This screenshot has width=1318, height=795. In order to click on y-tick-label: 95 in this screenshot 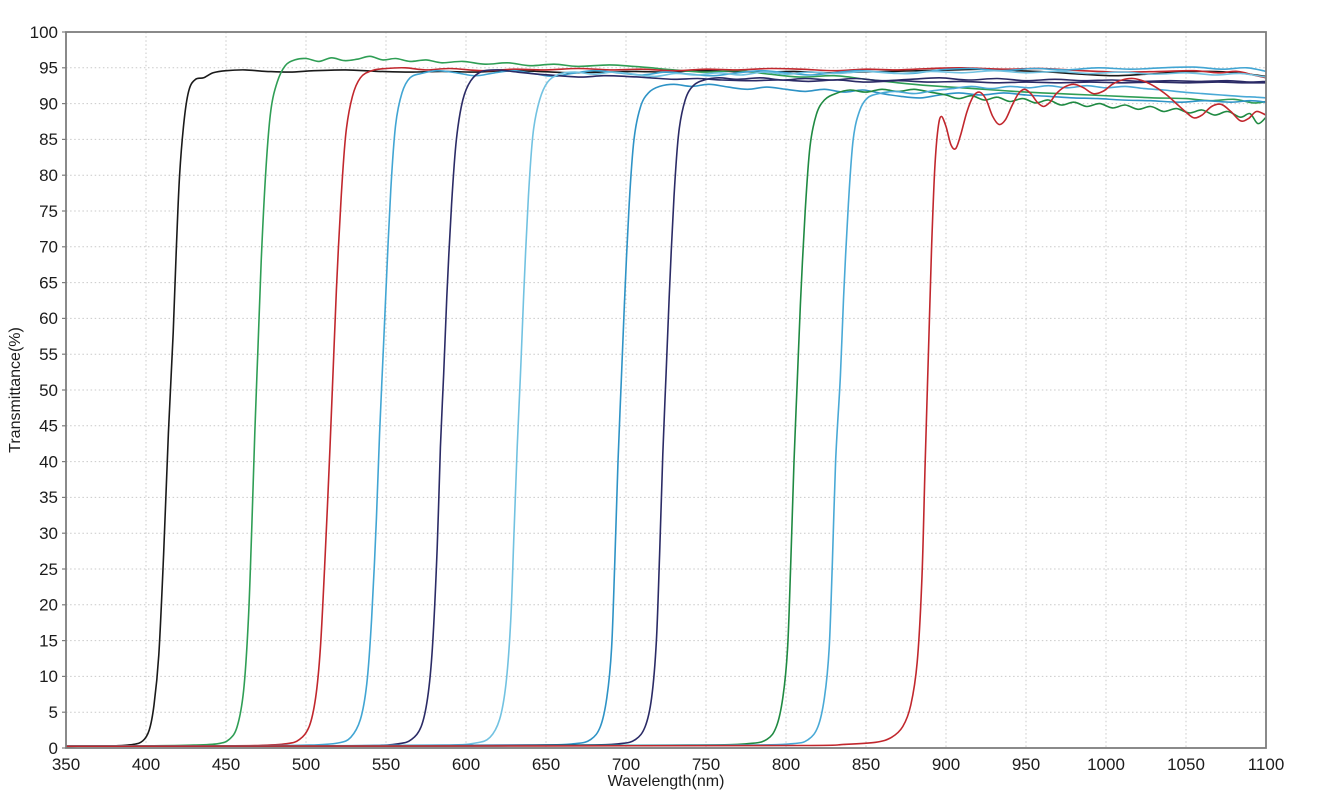, I will do `click(48, 68)`.